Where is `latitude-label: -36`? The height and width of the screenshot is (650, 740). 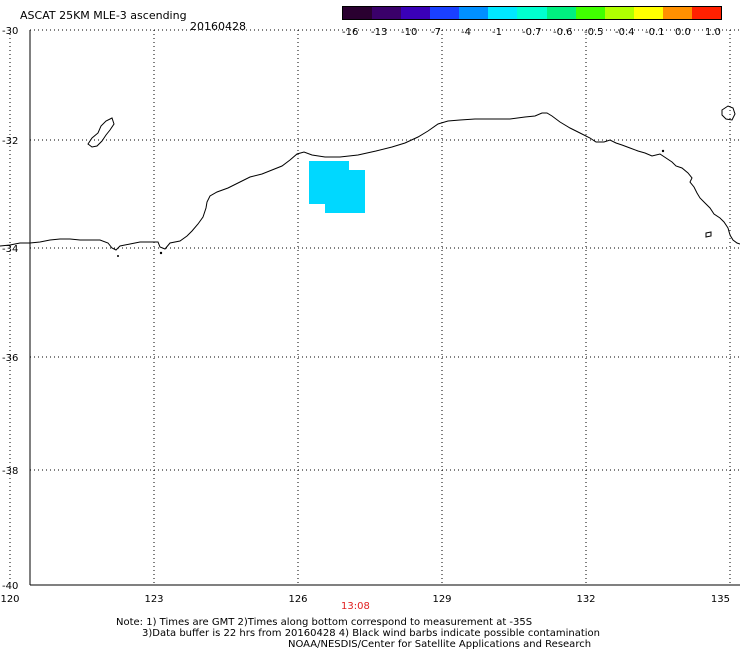
latitude-label: -36 is located at coordinates (10, 358).